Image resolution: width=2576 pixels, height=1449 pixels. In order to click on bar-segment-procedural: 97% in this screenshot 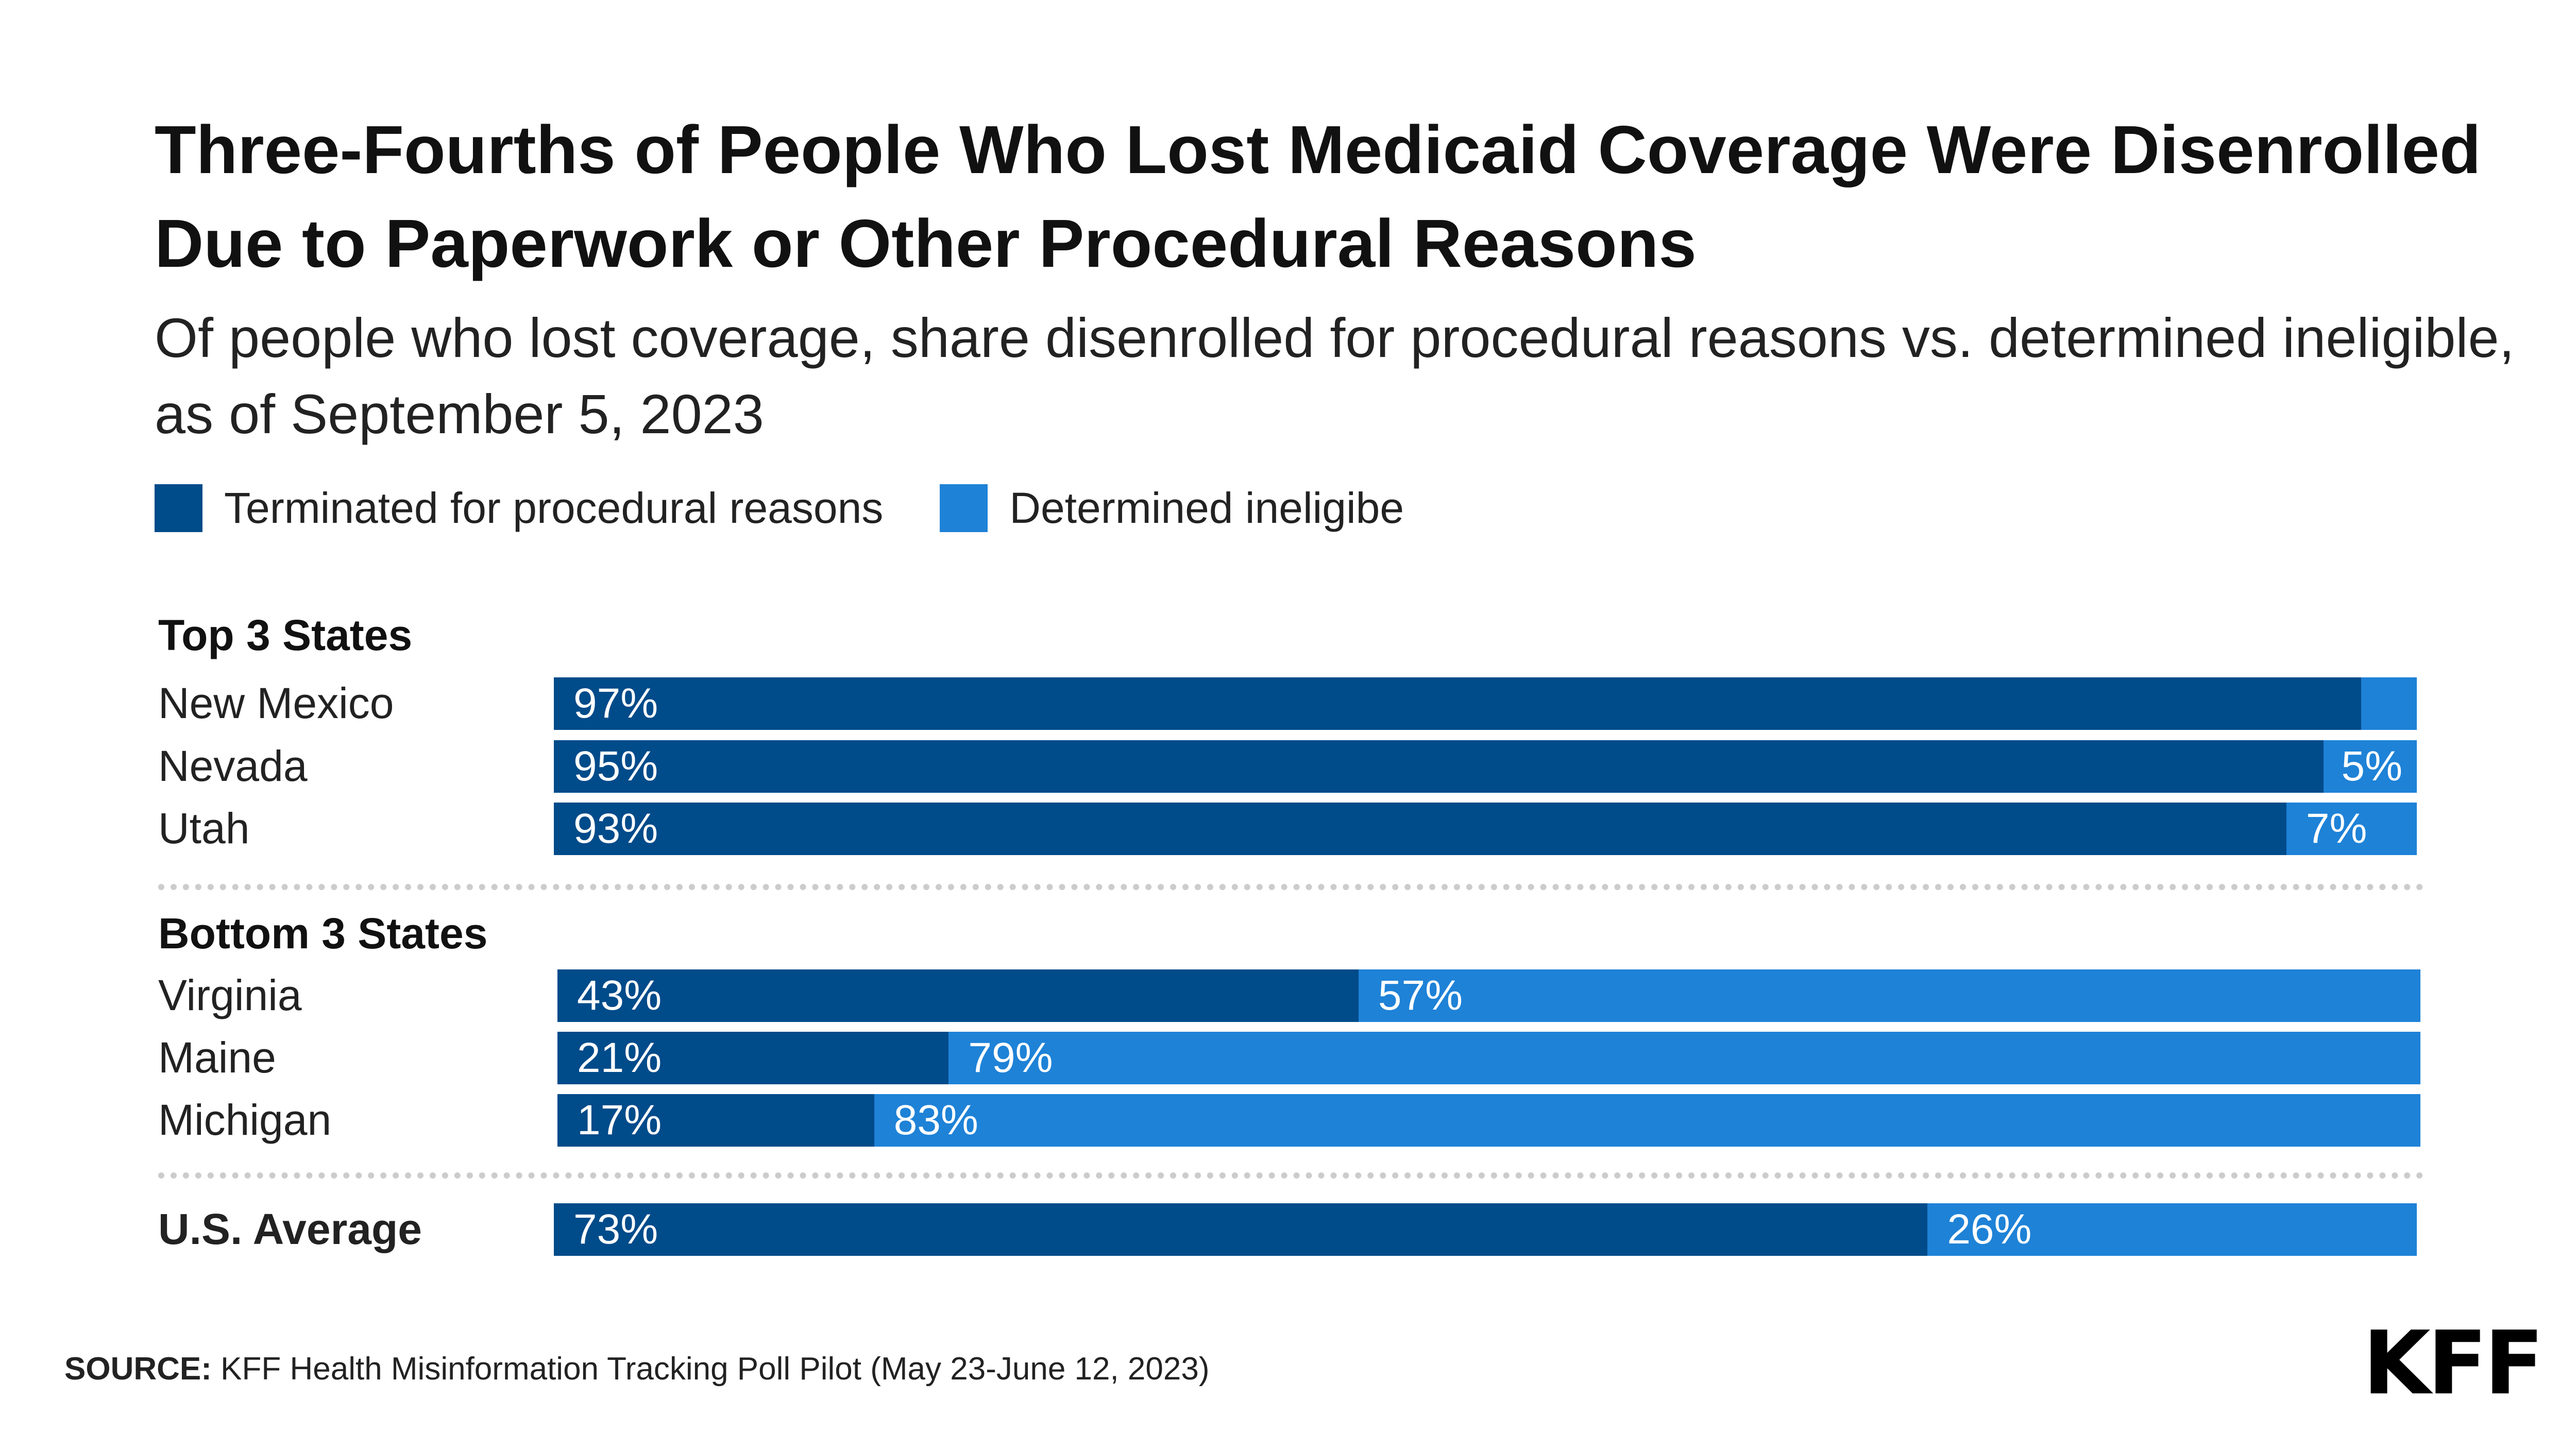, I will do `click(1457, 703)`.